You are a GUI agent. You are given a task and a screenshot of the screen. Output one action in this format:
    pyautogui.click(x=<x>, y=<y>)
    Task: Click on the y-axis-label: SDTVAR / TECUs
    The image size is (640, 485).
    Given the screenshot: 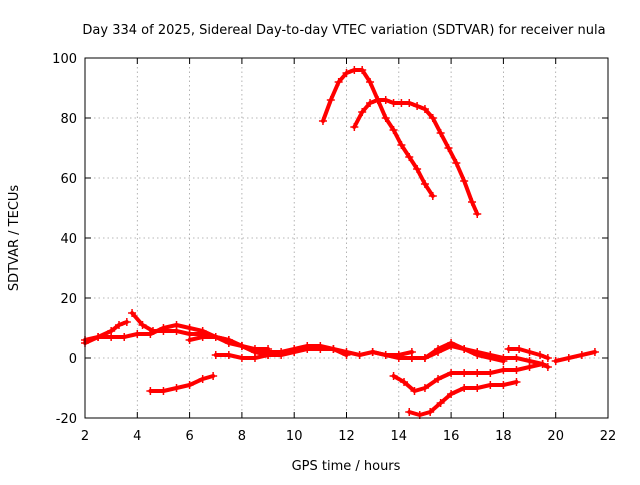 What is the action you would take?
    pyautogui.click(x=14, y=238)
    